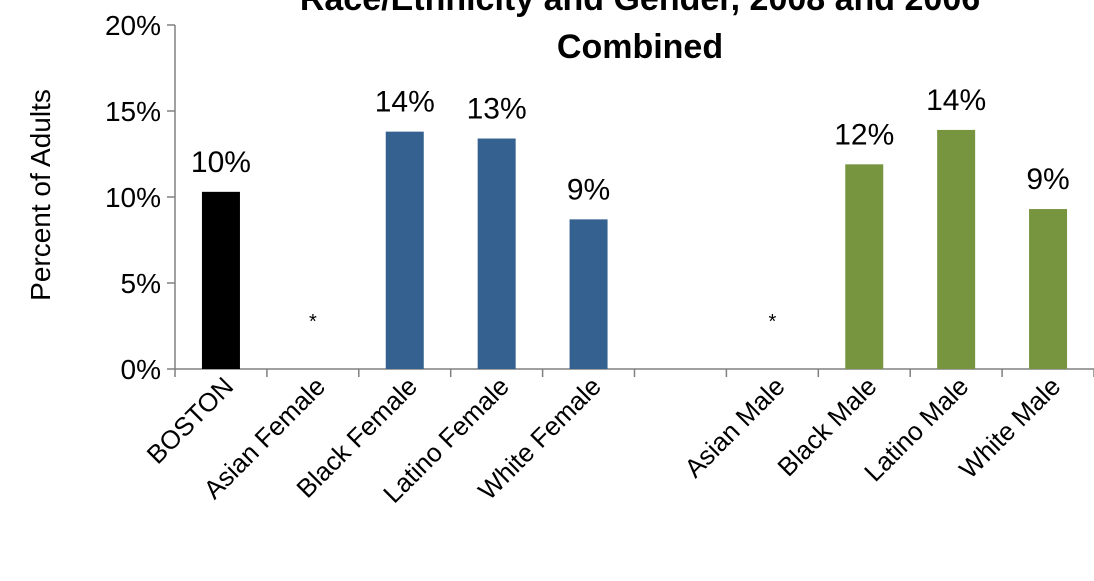  I want to click on y-tick-label: 20%, so click(133, 25).